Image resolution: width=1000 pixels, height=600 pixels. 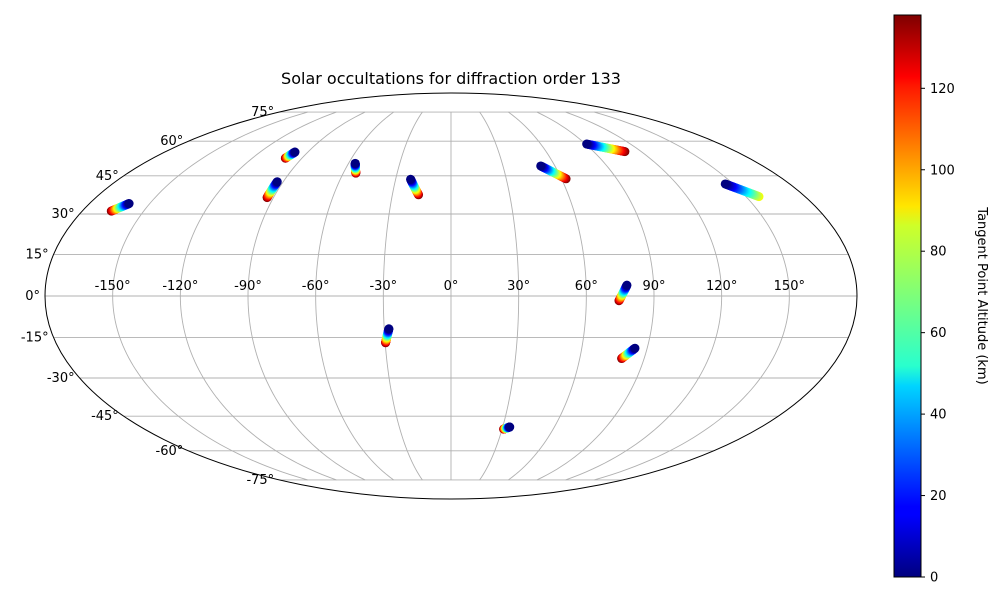 I want to click on latitude-tick-label: 15°, so click(x=37, y=254).